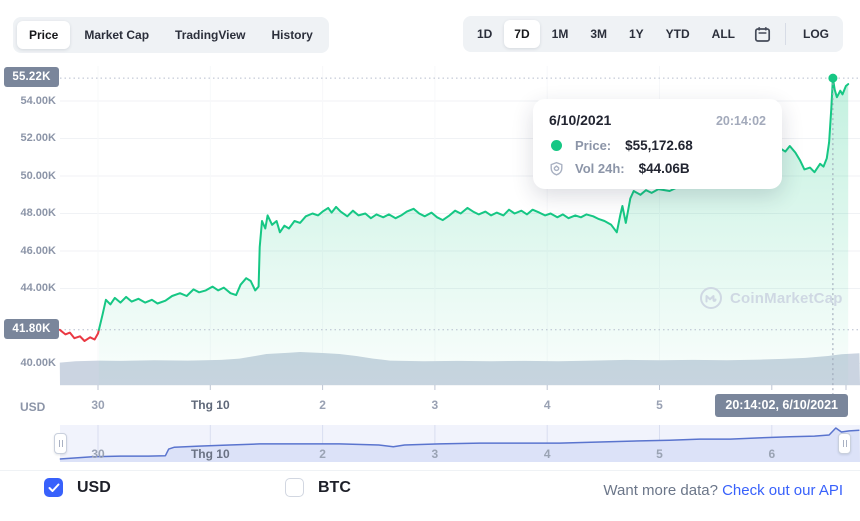 The width and height of the screenshot is (860, 521). I want to click on shield-icon, so click(556, 168).